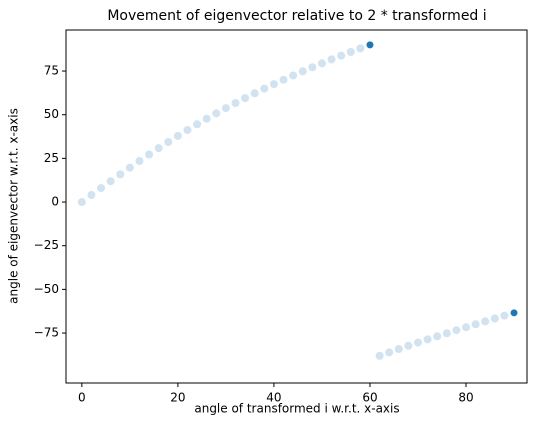  Describe the element at coordinates (369, 398) in the screenshot. I see `x-tick-label: 60` at that location.